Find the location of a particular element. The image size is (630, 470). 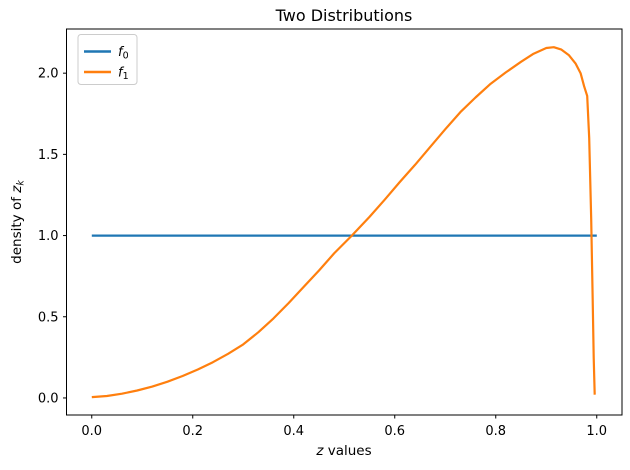

y-tick-label: 2.0 is located at coordinates (48, 74).